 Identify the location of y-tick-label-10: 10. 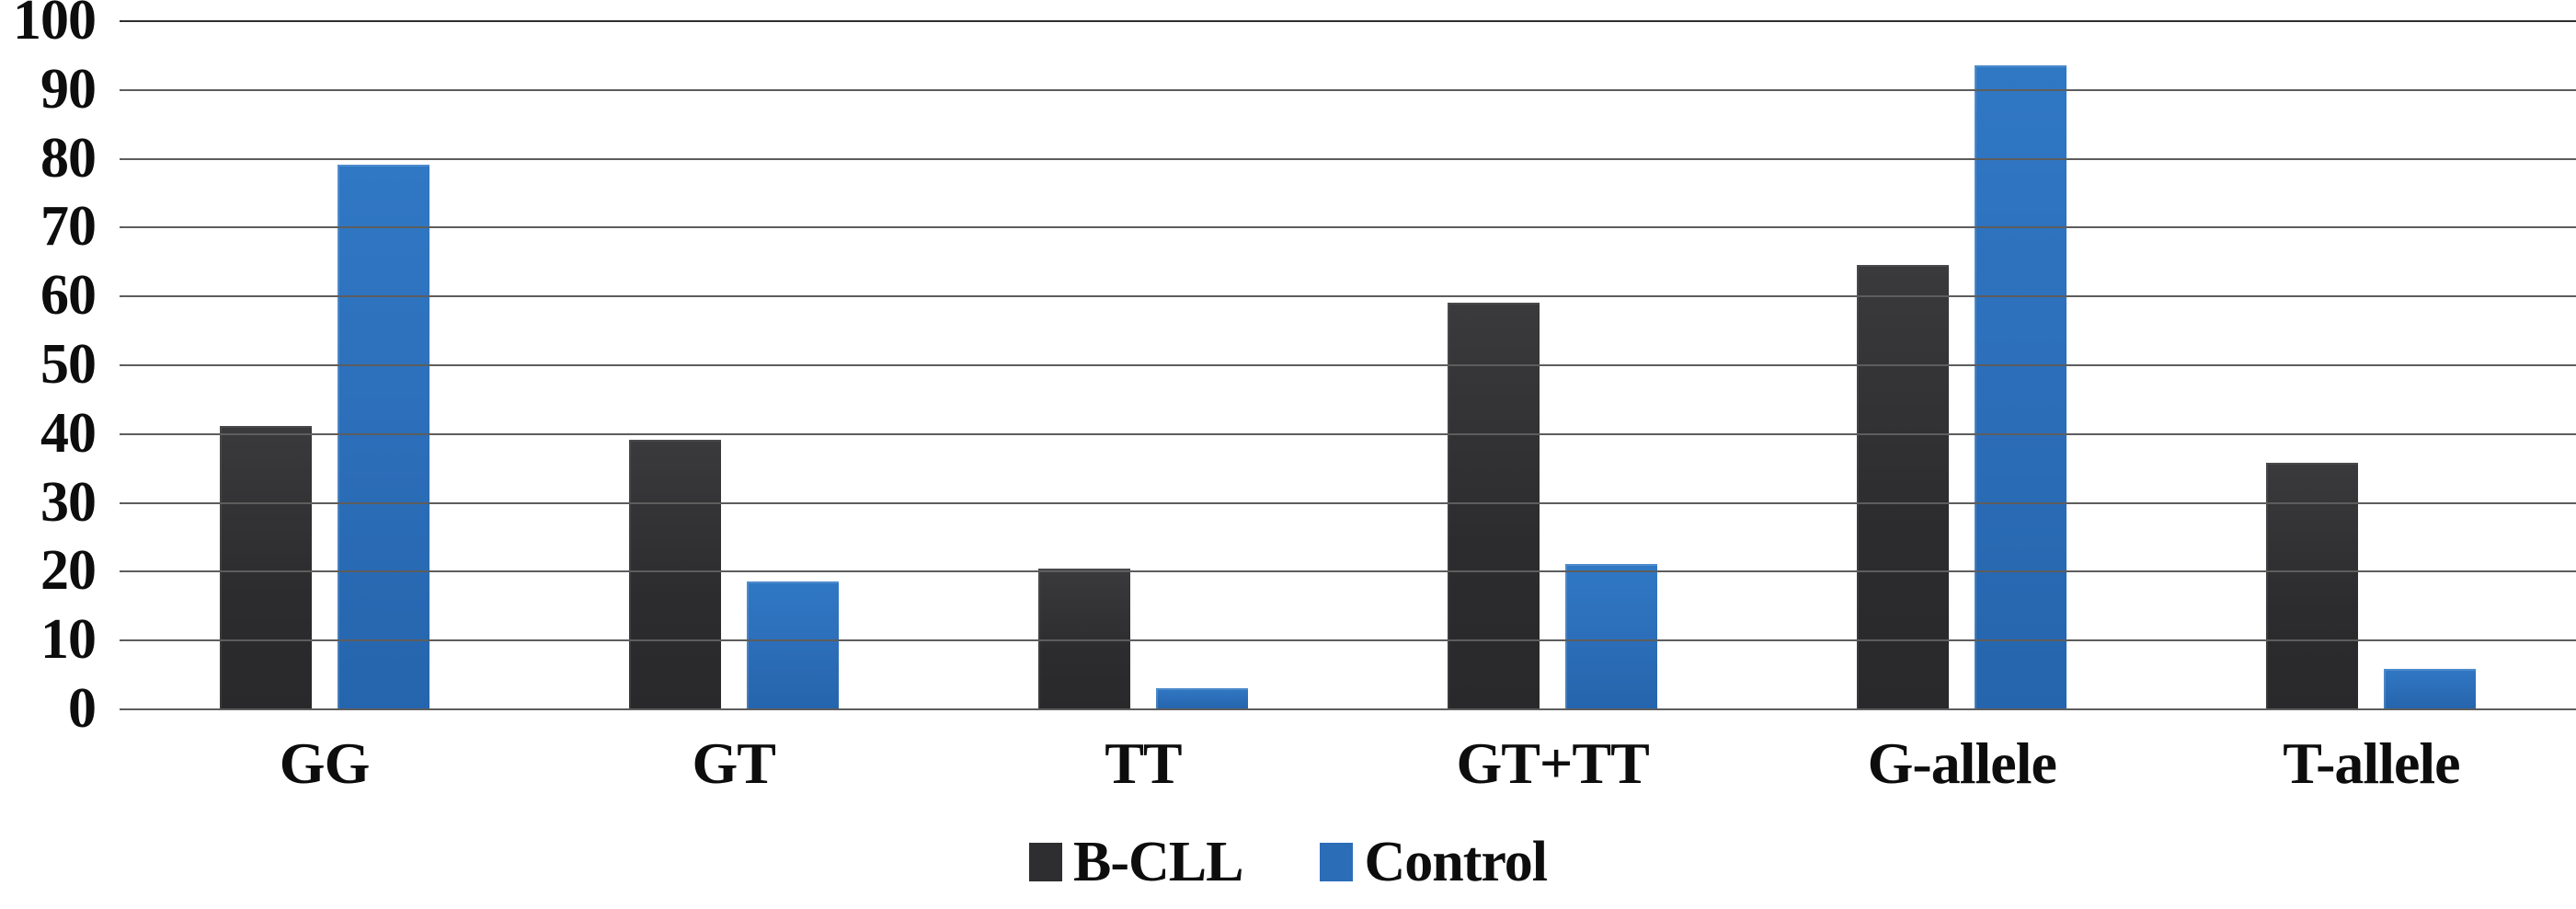
(68, 640).